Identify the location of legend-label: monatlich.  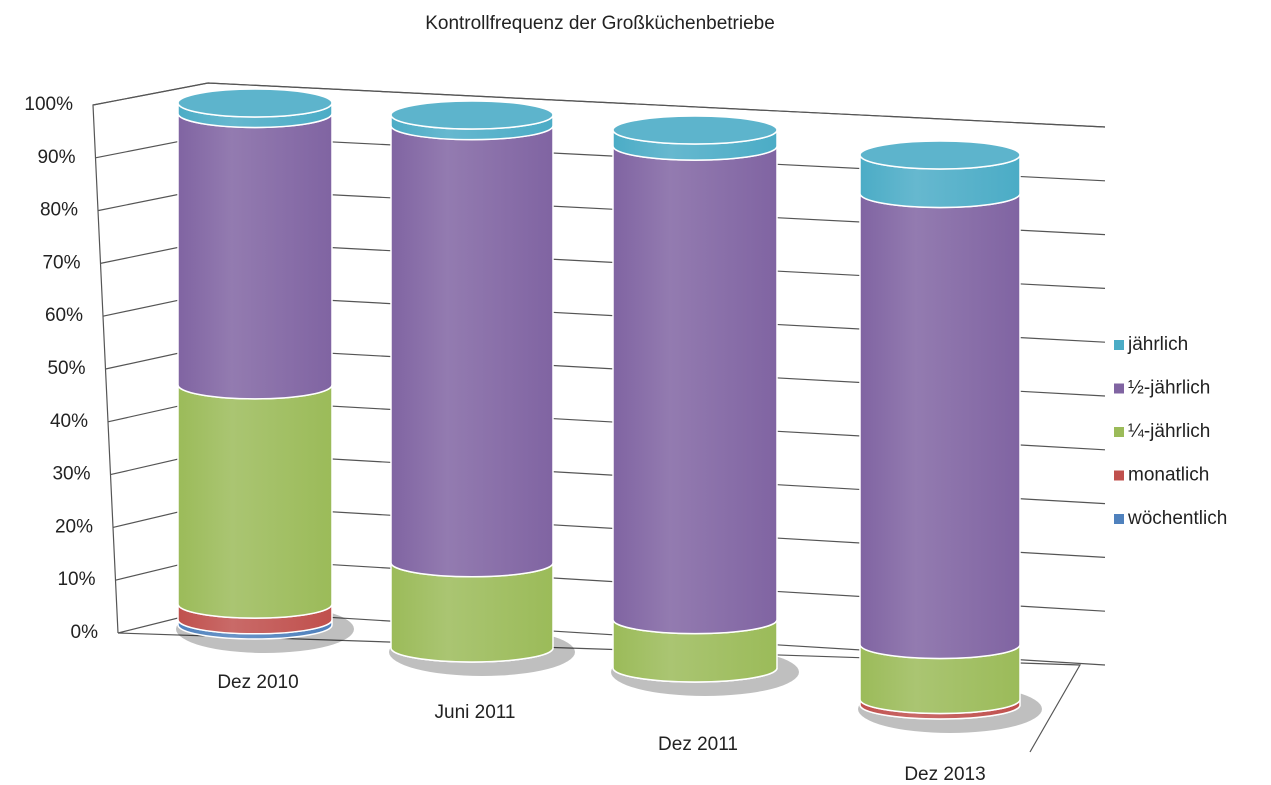
(1168, 475).